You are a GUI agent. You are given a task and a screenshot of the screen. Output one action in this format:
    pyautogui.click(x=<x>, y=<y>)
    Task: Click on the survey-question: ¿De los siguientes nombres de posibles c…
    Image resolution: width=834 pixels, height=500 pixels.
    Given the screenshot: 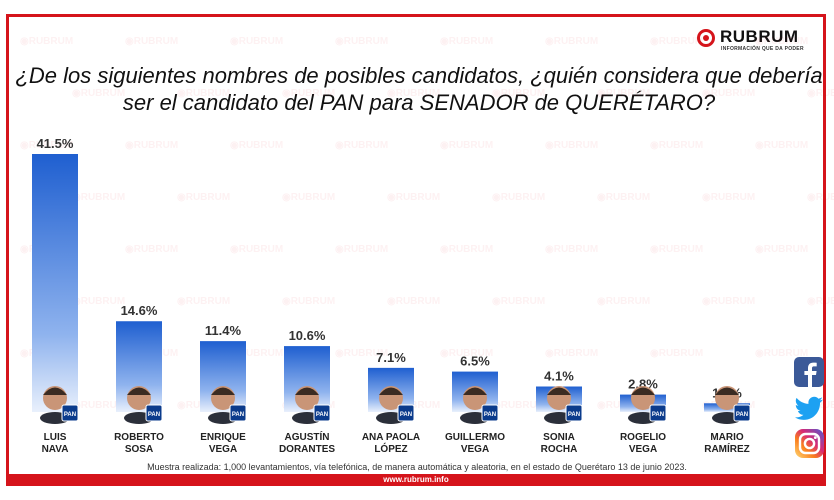 What is the action you would take?
    pyautogui.click(x=419, y=89)
    